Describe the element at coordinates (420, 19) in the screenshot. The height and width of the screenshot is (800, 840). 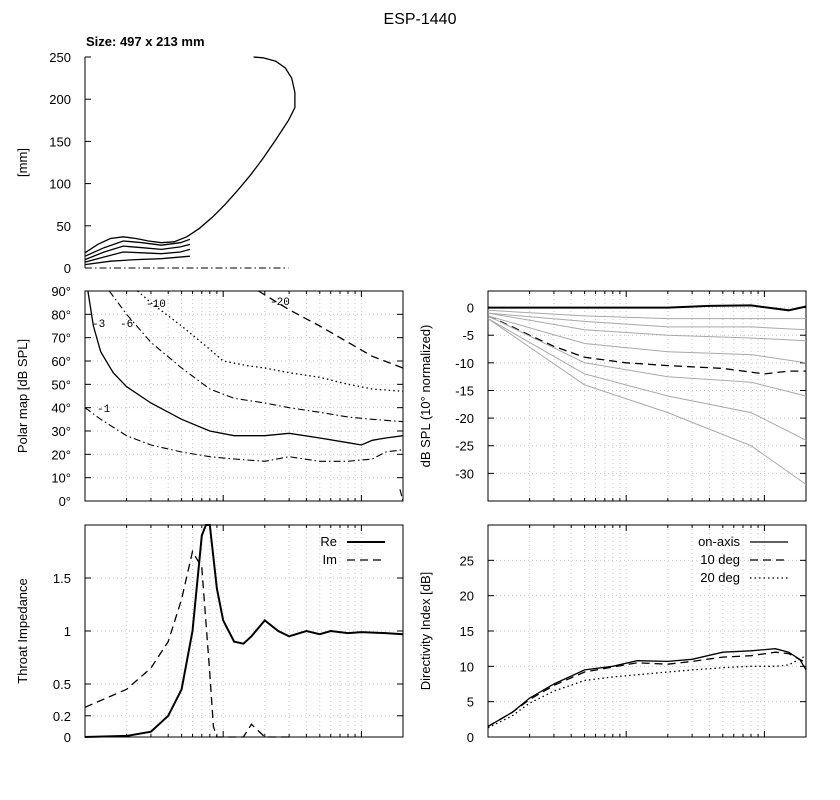
I see `figure-title: ESP-1440` at that location.